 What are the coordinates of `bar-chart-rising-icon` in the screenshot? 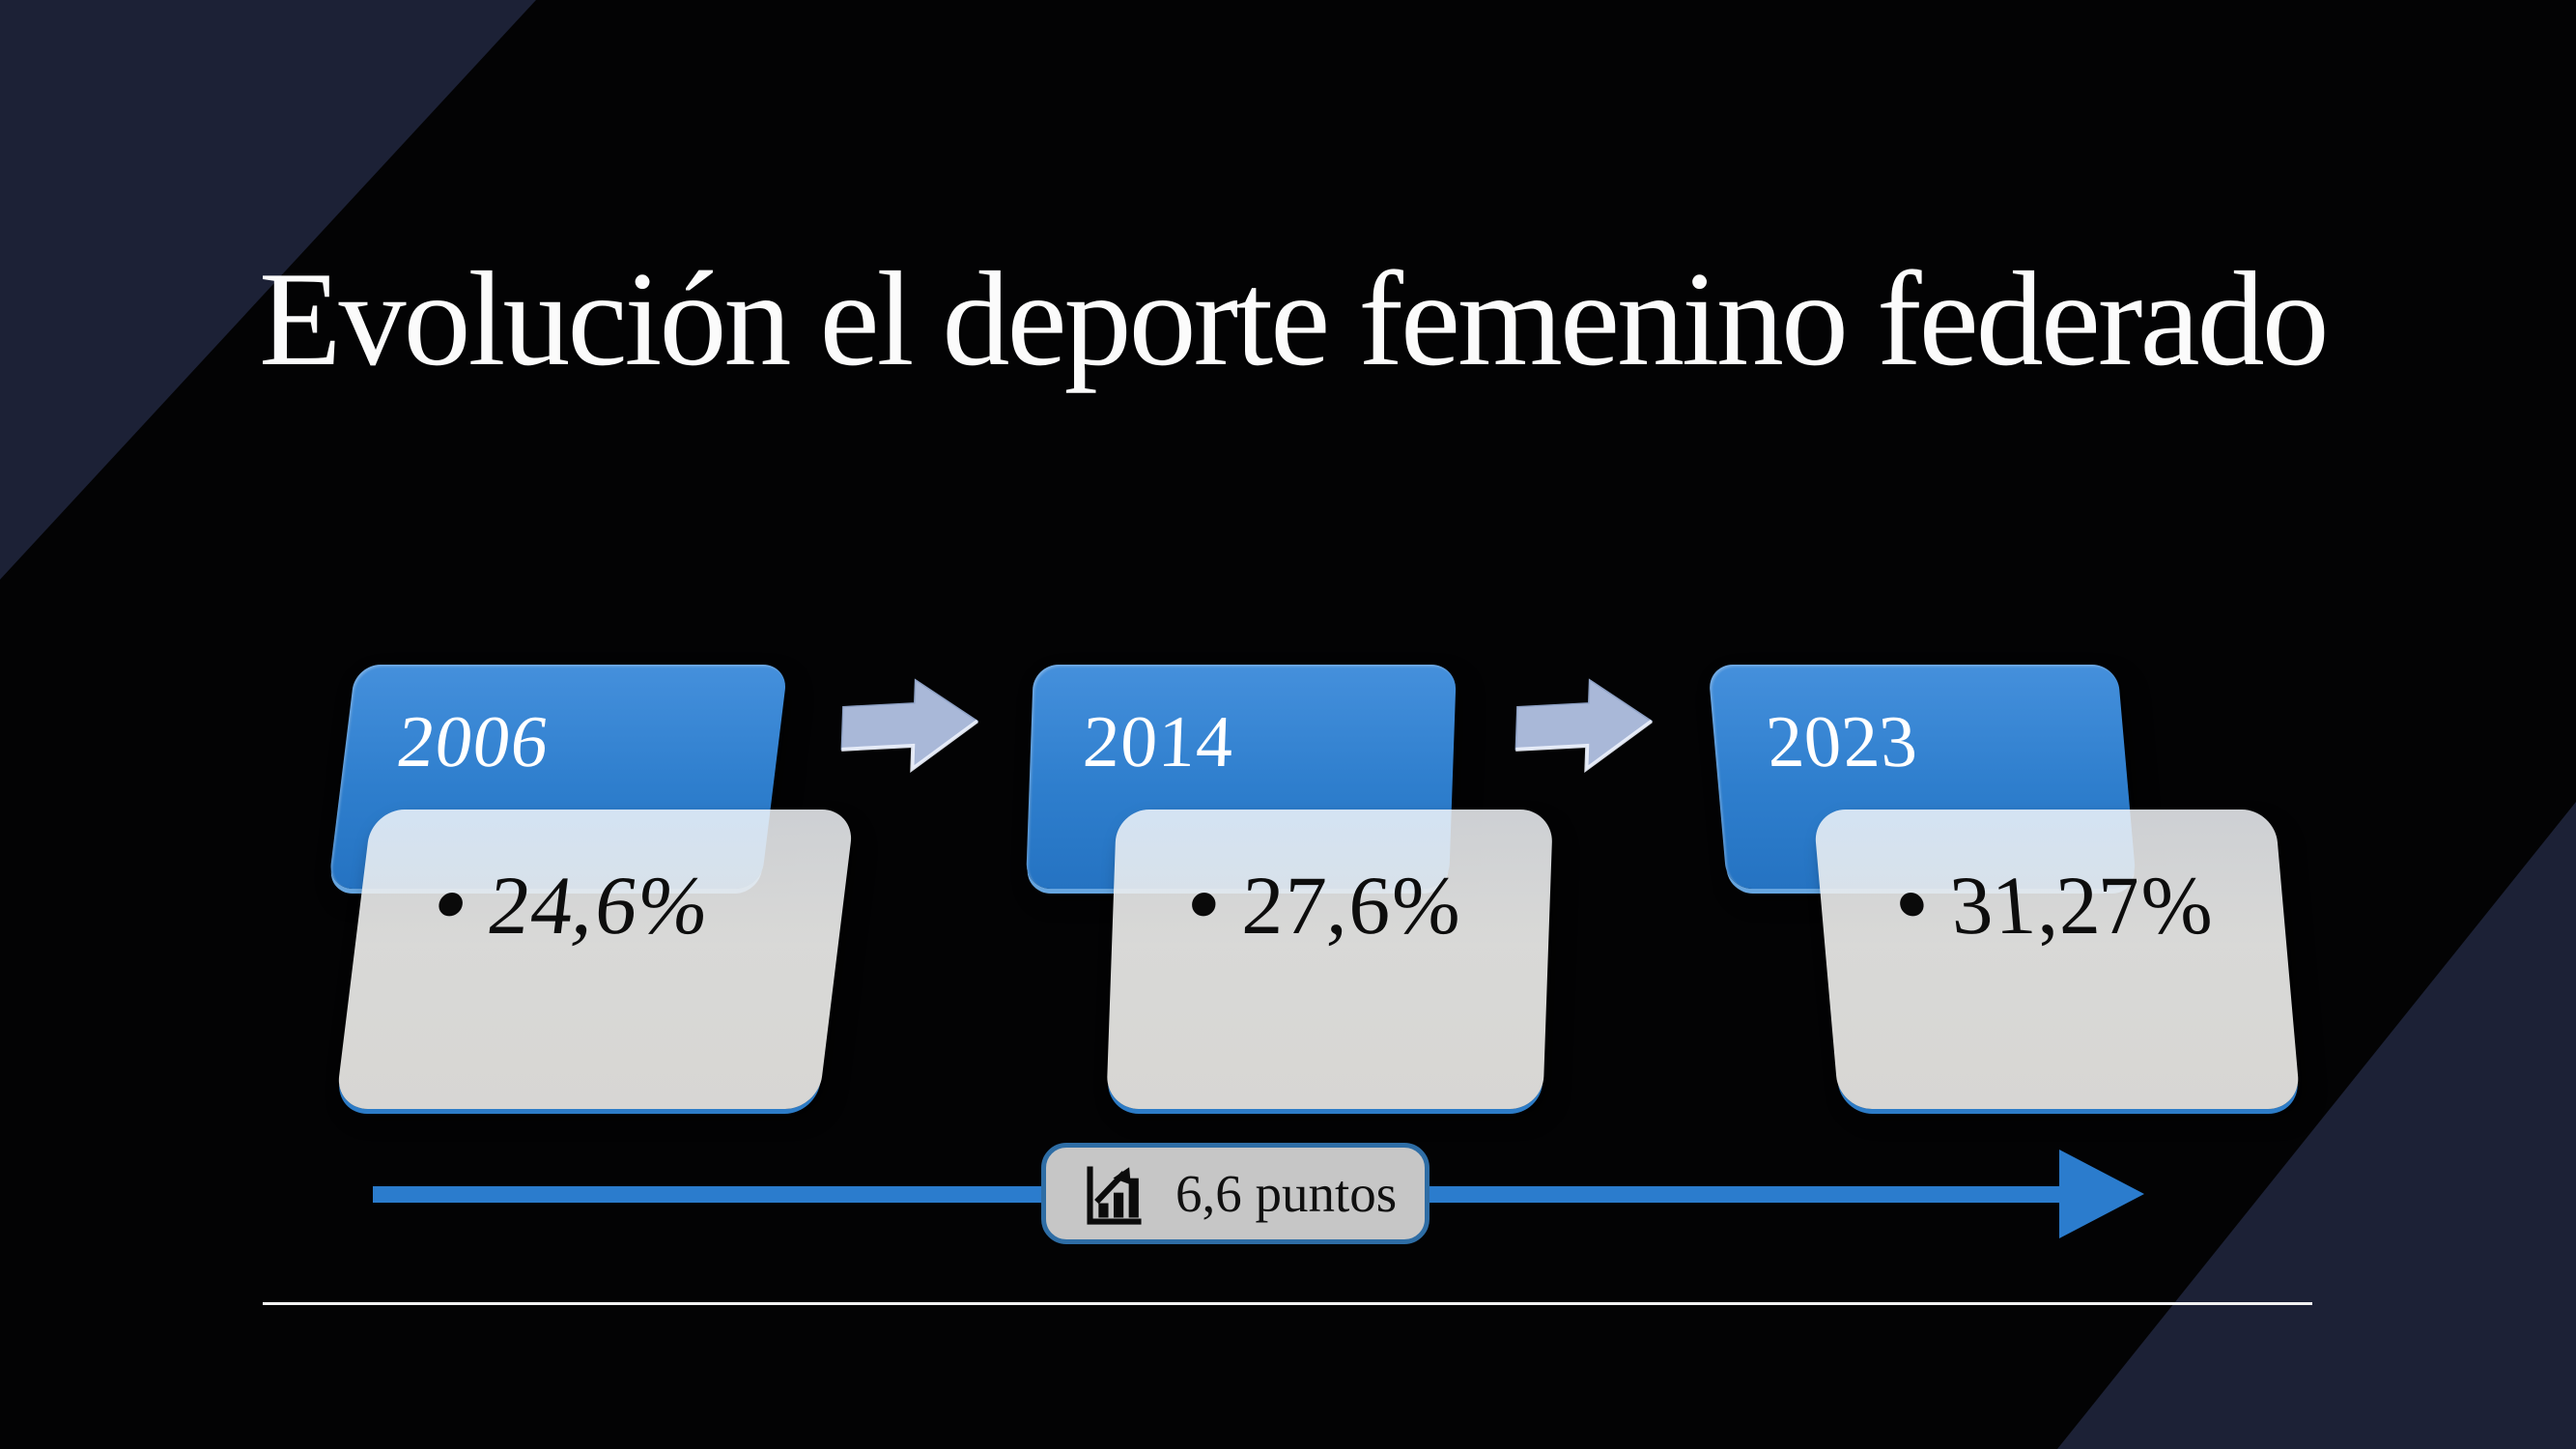 It's located at (1114, 1195).